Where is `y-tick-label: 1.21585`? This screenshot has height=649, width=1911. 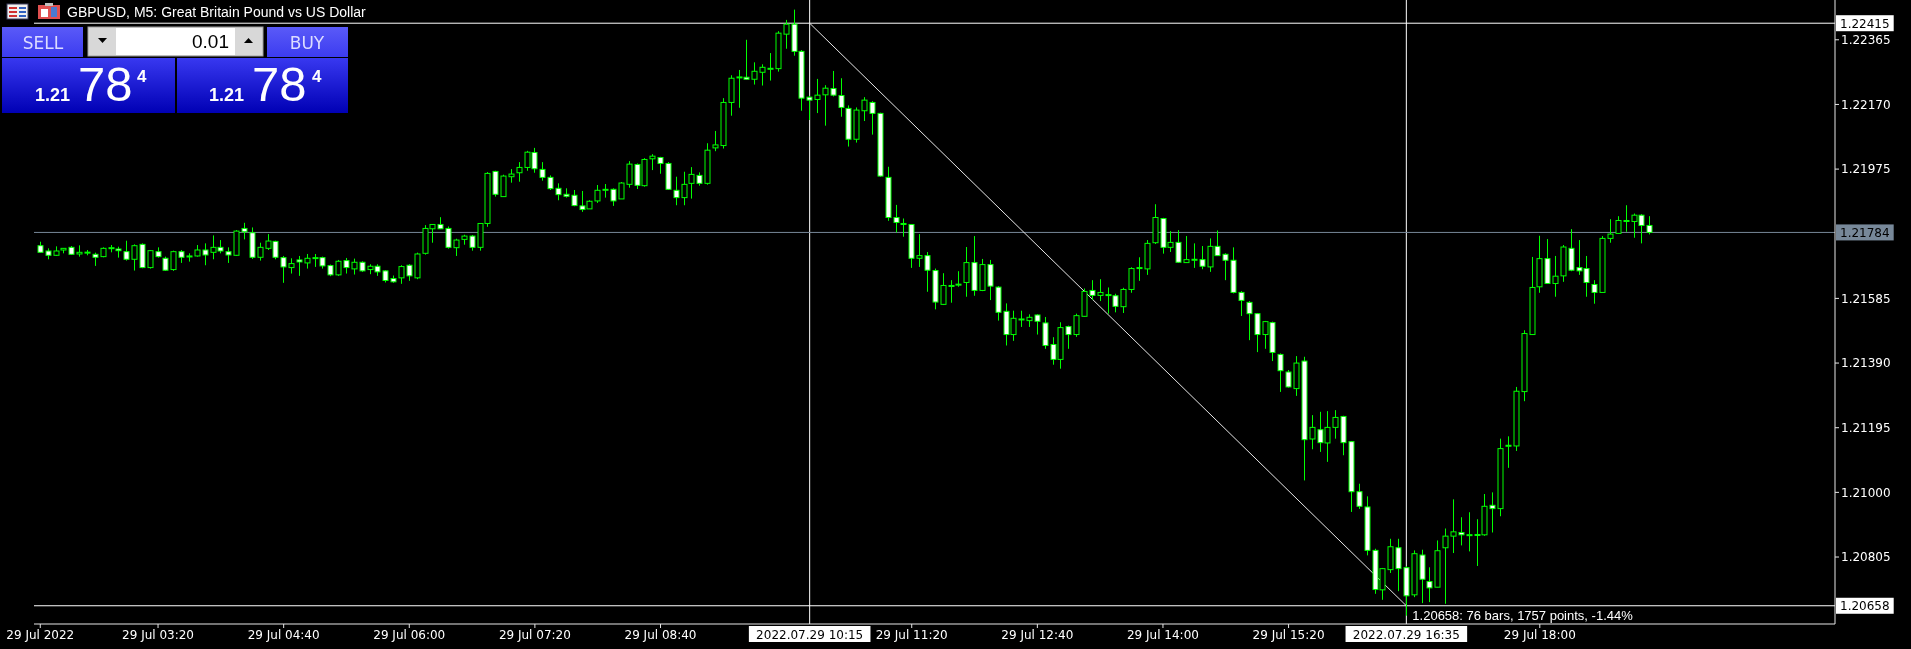
y-tick-label: 1.21585 is located at coordinates (1866, 298).